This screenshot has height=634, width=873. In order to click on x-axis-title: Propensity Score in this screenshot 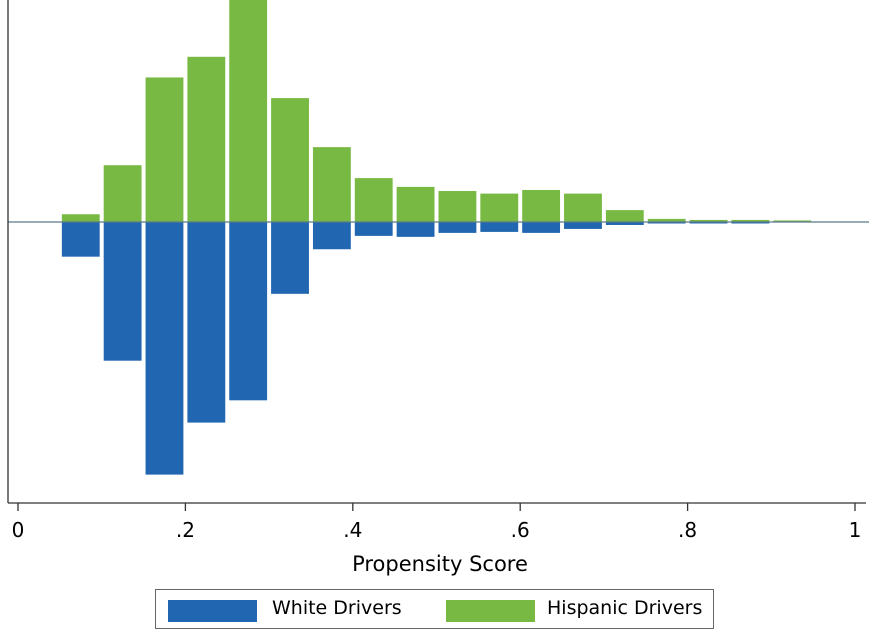, I will do `click(440, 564)`.